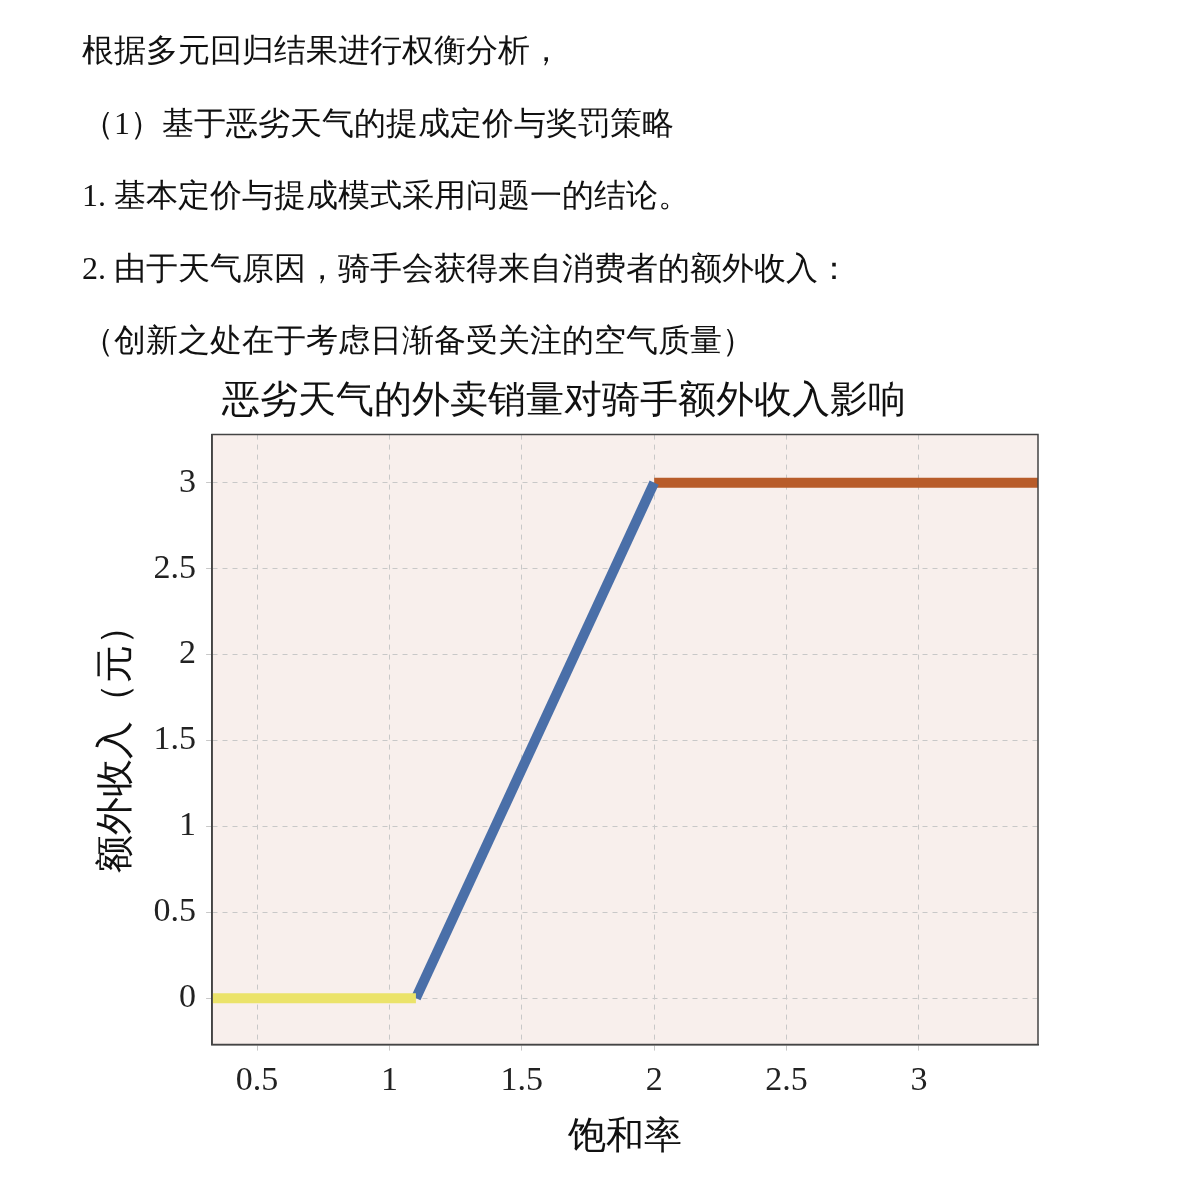  I want to click on y-tick-label: 0, so click(188, 996).